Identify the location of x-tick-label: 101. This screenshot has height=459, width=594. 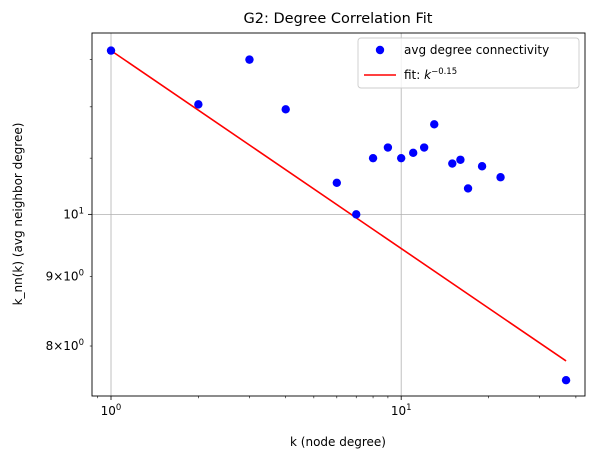
(401, 410).